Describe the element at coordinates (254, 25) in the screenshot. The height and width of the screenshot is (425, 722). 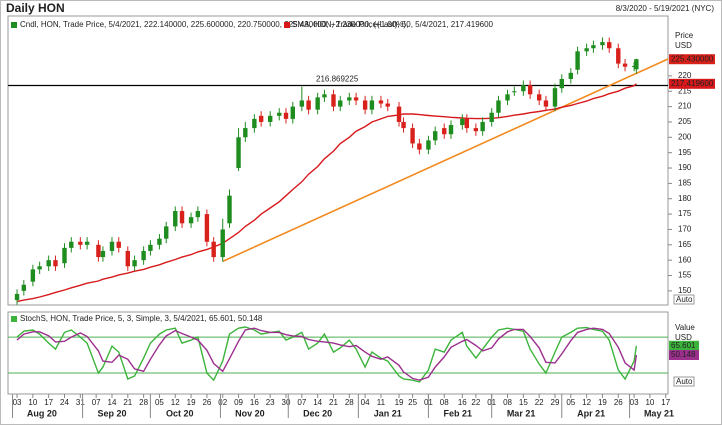
I see `legend-bg` at that location.